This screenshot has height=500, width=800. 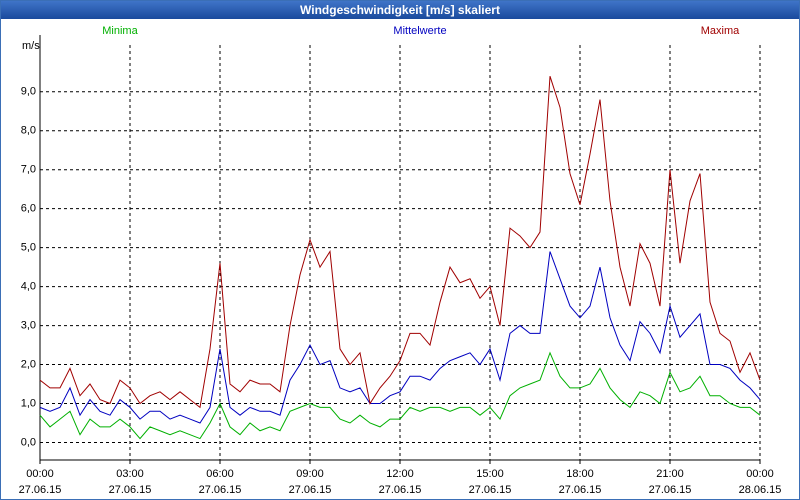 What do you see at coordinates (28, 287) in the screenshot?
I see `y-tick-label: 4,0` at bounding box center [28, 287].